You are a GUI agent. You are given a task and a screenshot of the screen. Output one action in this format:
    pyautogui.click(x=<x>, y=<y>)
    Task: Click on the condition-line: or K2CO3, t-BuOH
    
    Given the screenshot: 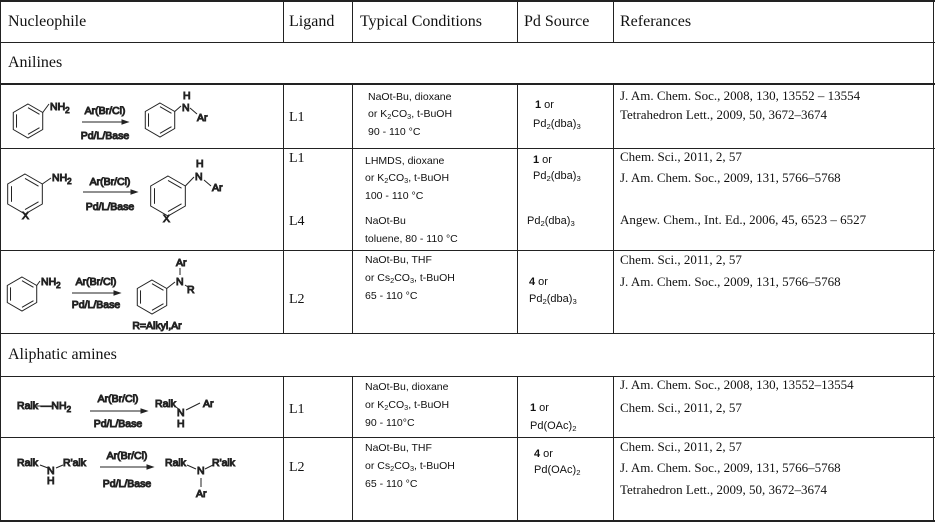 What is the action you would take?
    pyautogui.click(x=407, y=178)
    